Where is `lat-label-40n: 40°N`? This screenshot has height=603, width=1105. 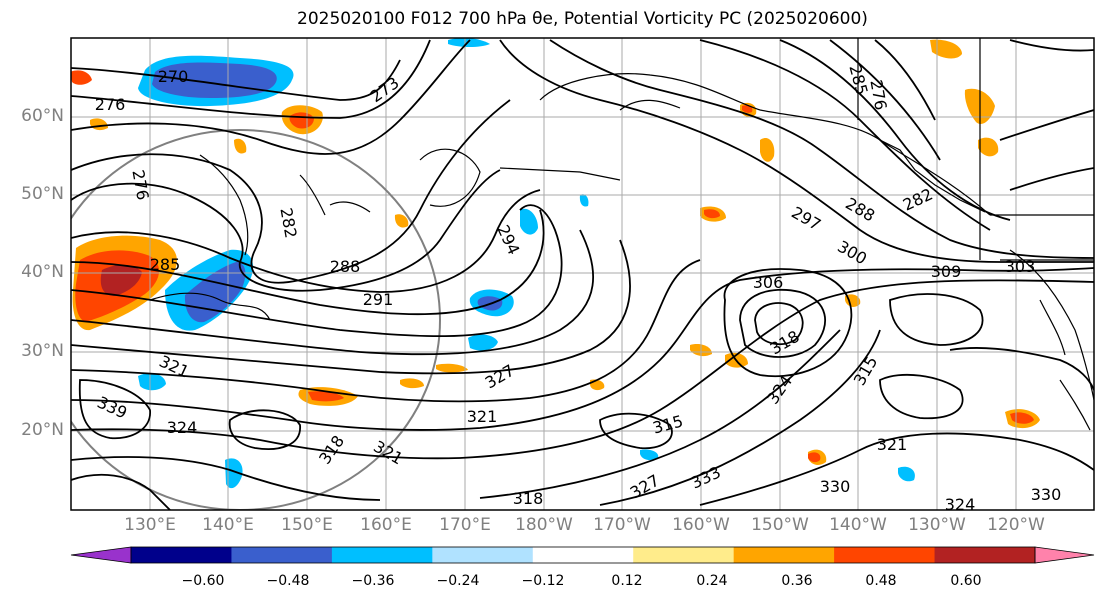
lat-label-40n: 40°N is located at coordinates (42, 272).